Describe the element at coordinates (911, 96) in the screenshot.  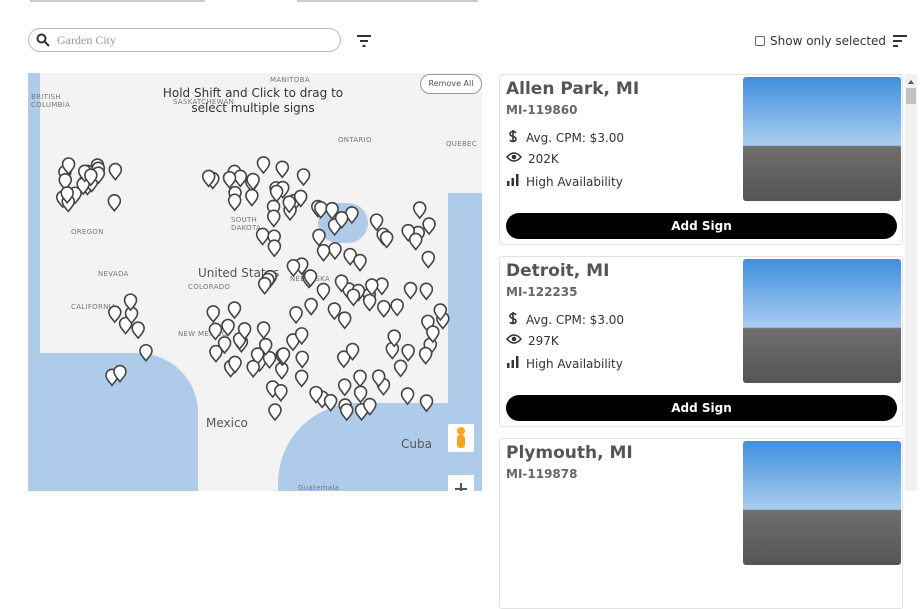
I see `scroll-thumb` at that location.